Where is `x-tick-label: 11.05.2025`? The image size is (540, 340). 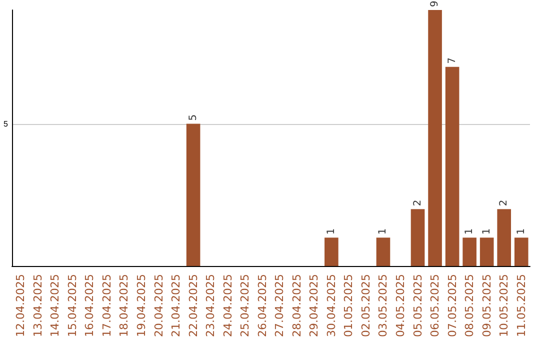
x-tick-label: 11.05.2025 is located at coordinates (521, 306).